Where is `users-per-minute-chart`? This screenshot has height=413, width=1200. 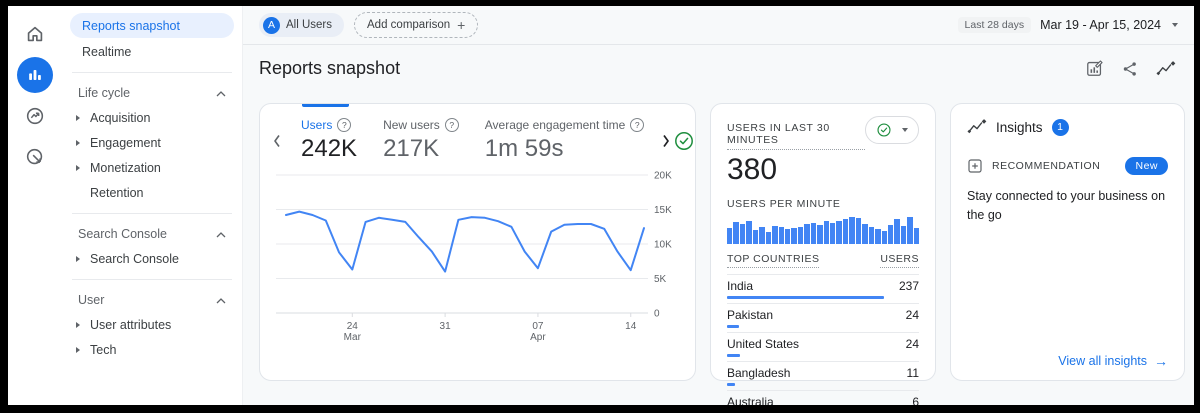
users-per-minute-chart is located at coordinates (823, 230).